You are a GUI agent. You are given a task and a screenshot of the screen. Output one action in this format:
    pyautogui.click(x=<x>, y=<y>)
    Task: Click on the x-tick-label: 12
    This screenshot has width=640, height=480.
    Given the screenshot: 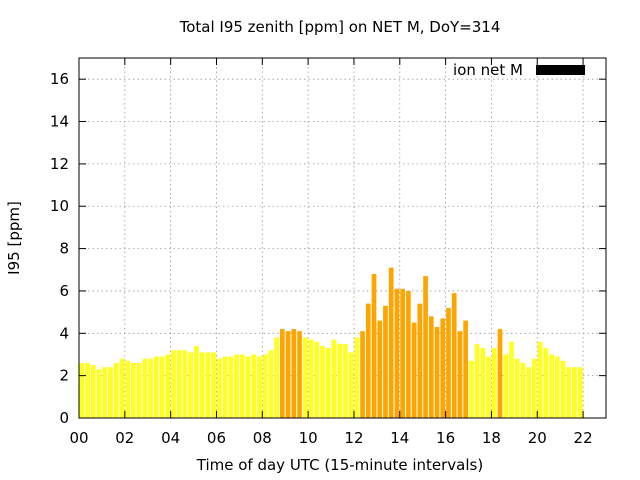 What is the action you would take?
    pyautogui.click(x=353, y=438)
    